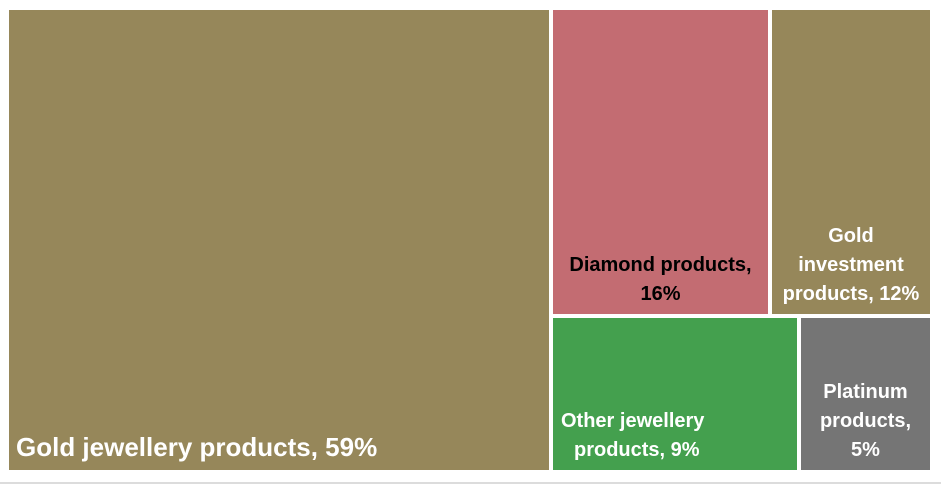 The height and width of the screenshot is (485, 941). I want to click on label-line: 16%, so click(660, 294).